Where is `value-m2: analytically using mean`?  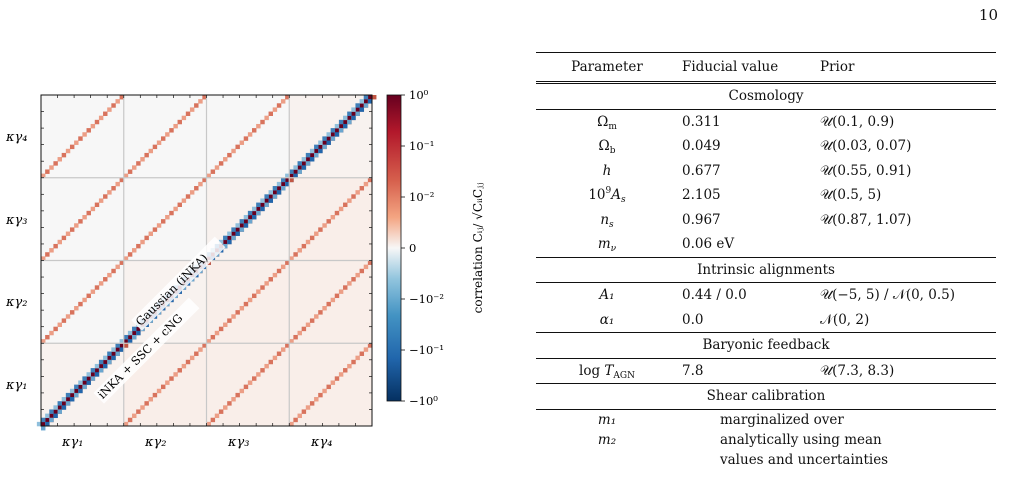 value-m2: analytically using mean is located at coordinates (801, 439).